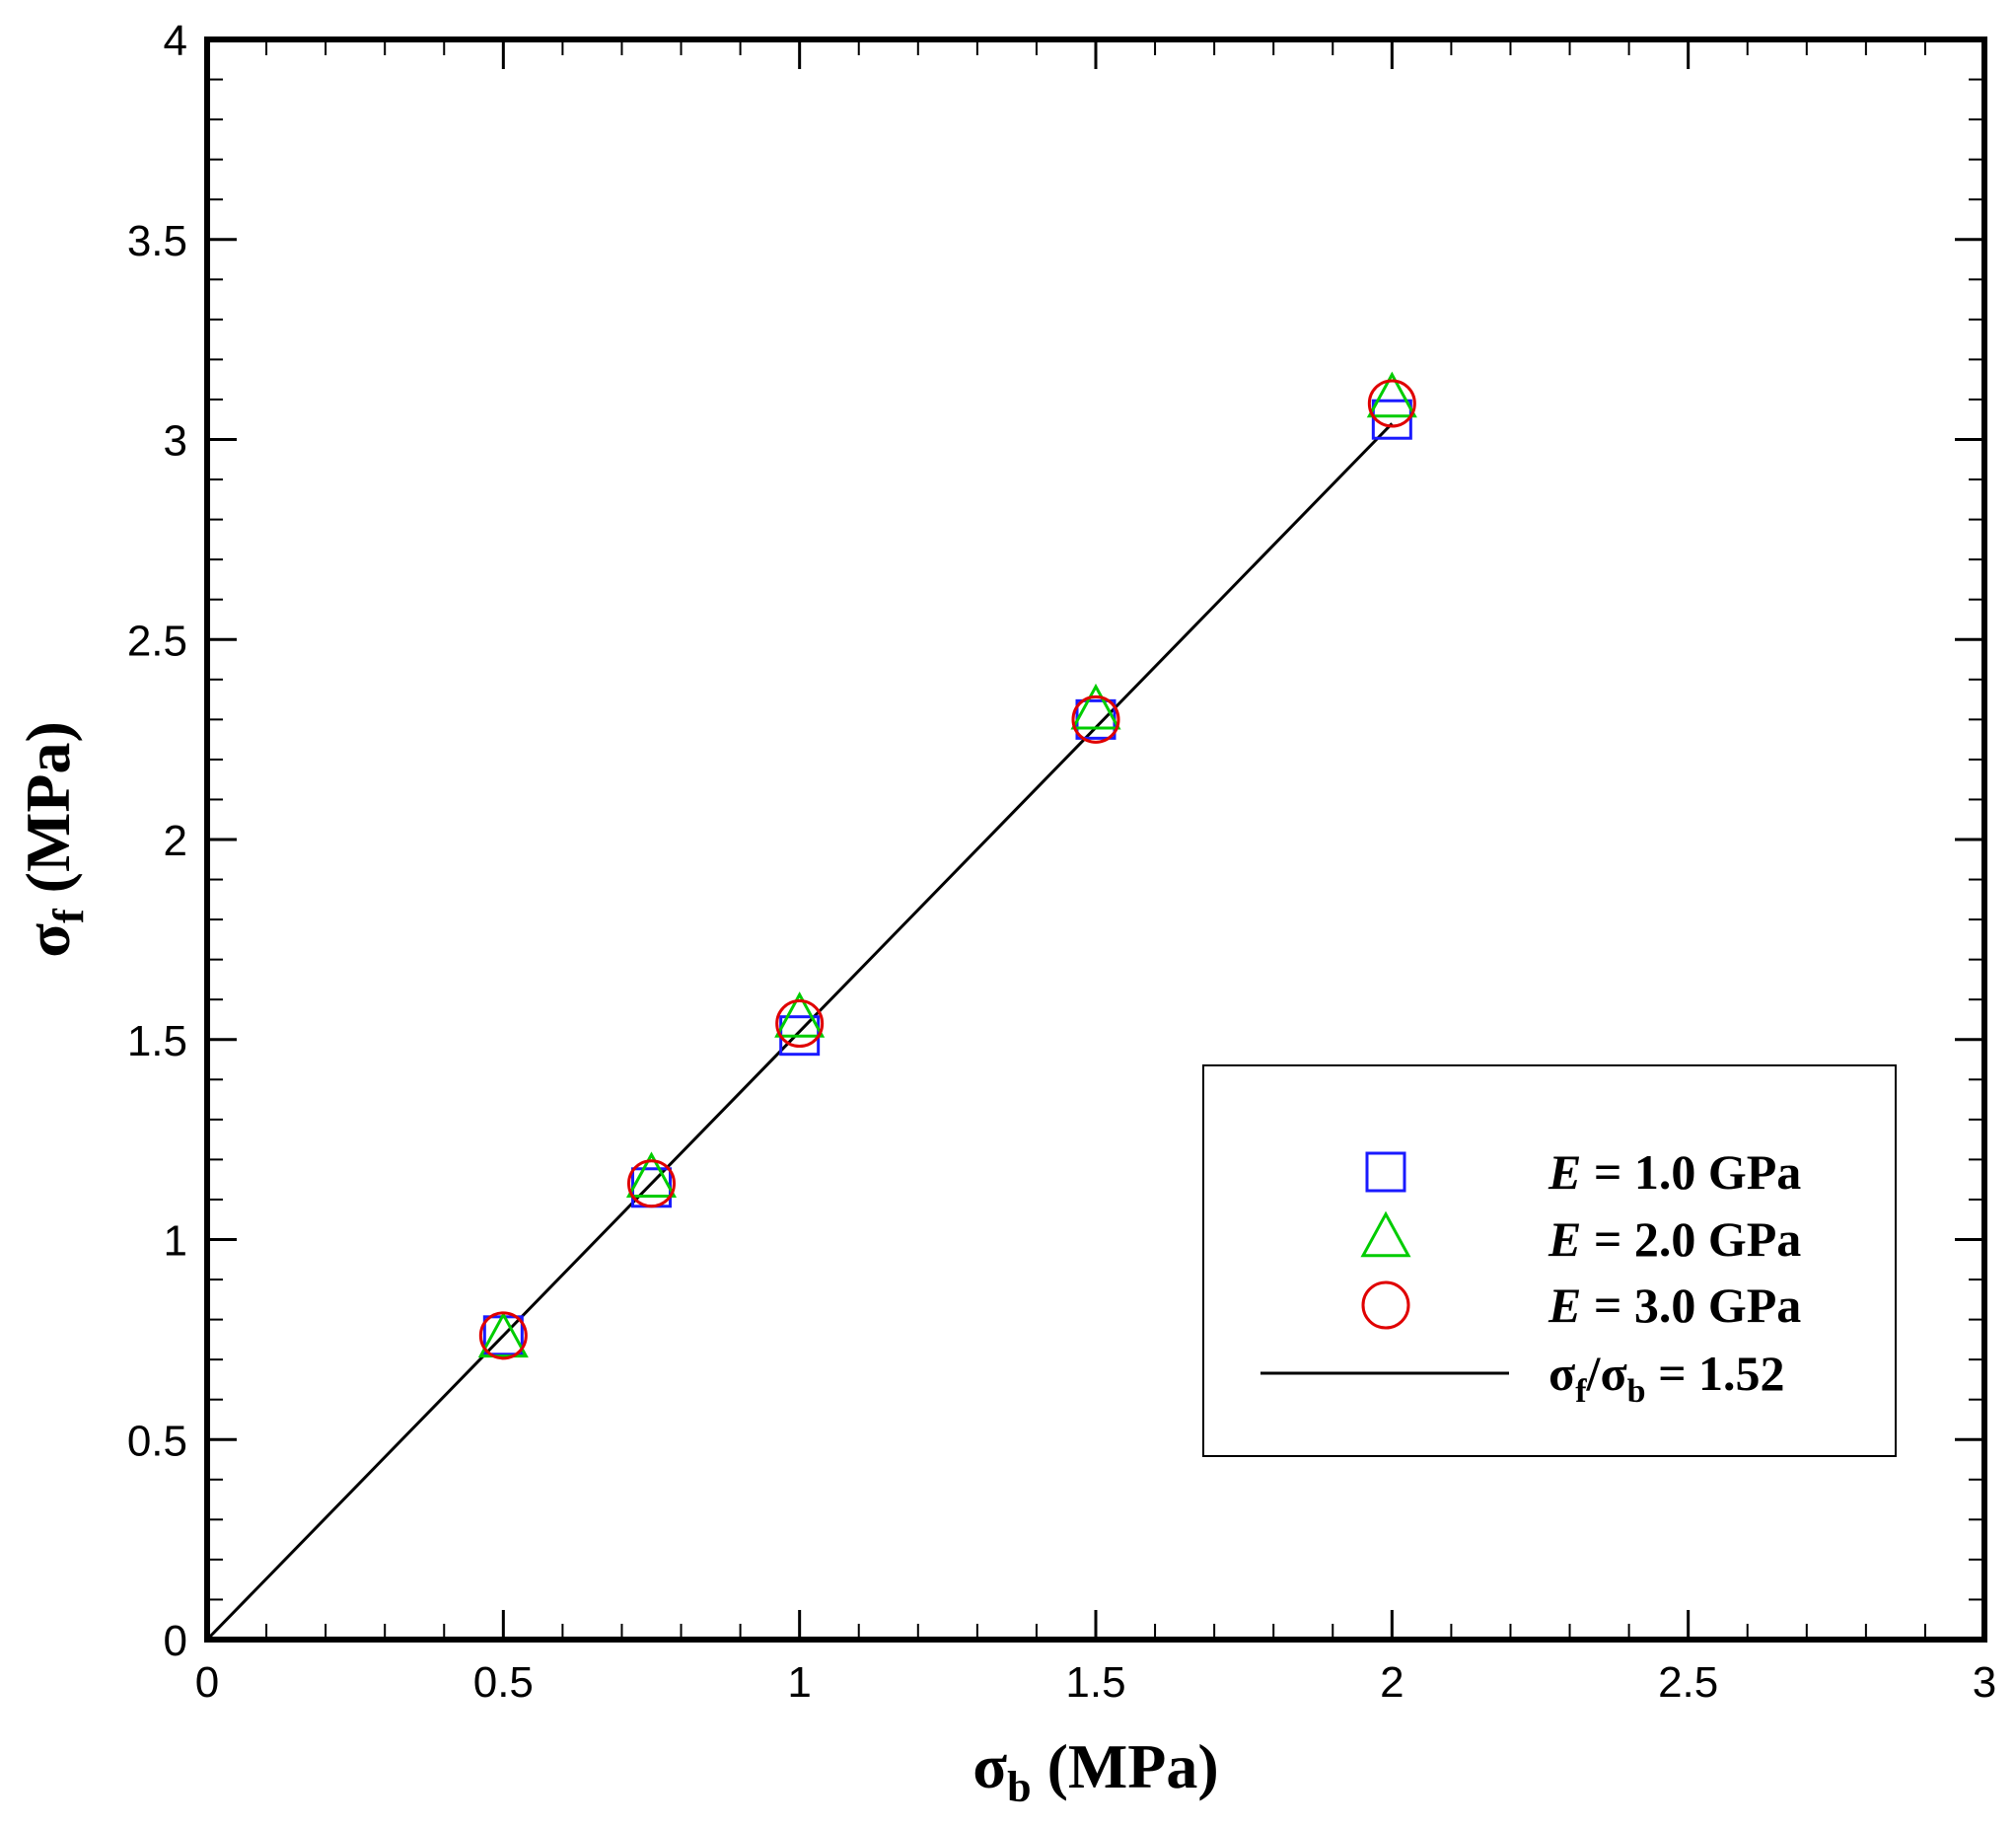 The image size is (2016, 1827). Describe the element at coordinates (157, 641) in the screenshot. I see `y-tick-label: 2.5` at that location.